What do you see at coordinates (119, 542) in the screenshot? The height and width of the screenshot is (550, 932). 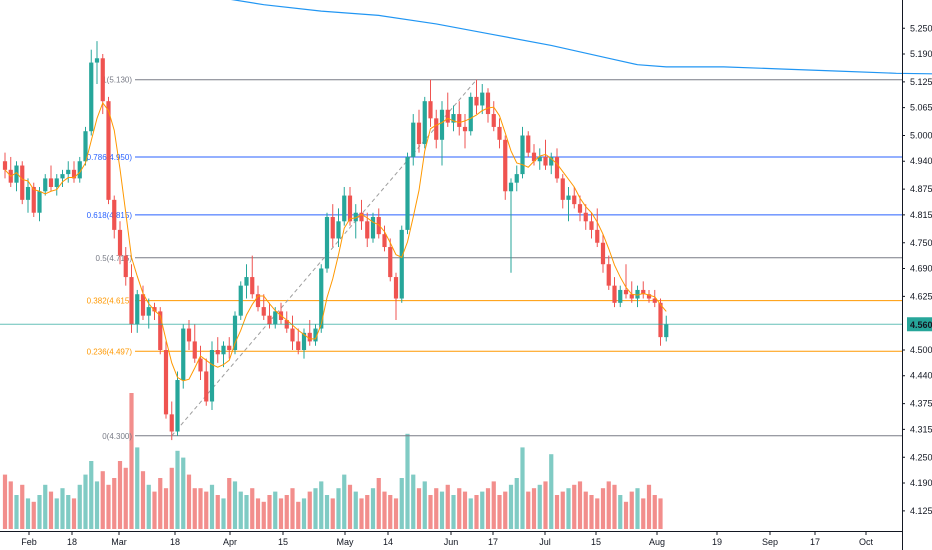 I see `time-tick-label: Mar` at bounding box center [119, 542].